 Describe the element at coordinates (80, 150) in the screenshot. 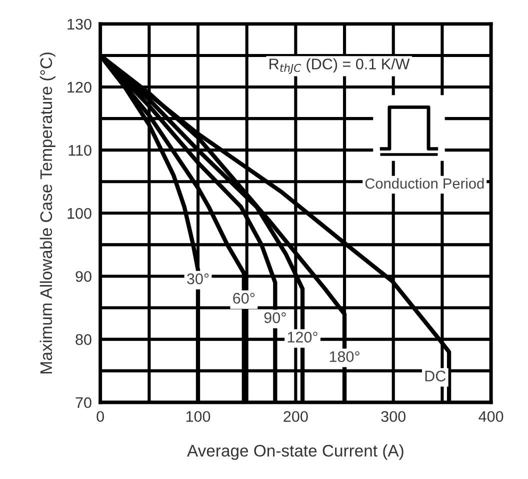

I see `y-tick-label: 110` at that location.